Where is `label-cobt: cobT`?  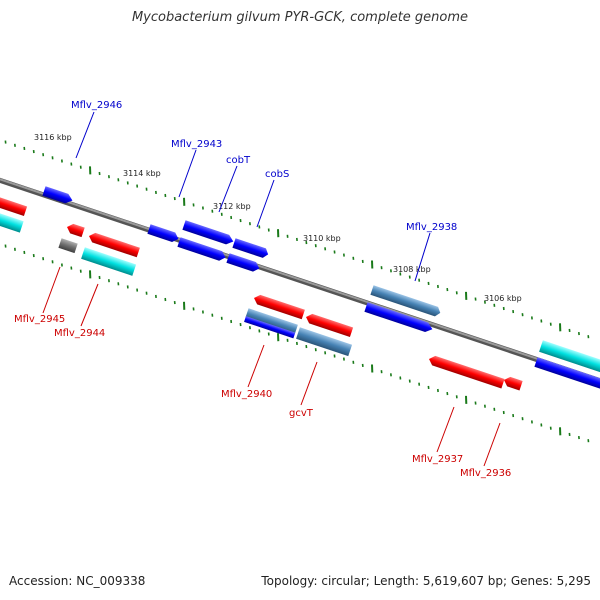
label-cobt: cobT is located at coordinates (238, 160).